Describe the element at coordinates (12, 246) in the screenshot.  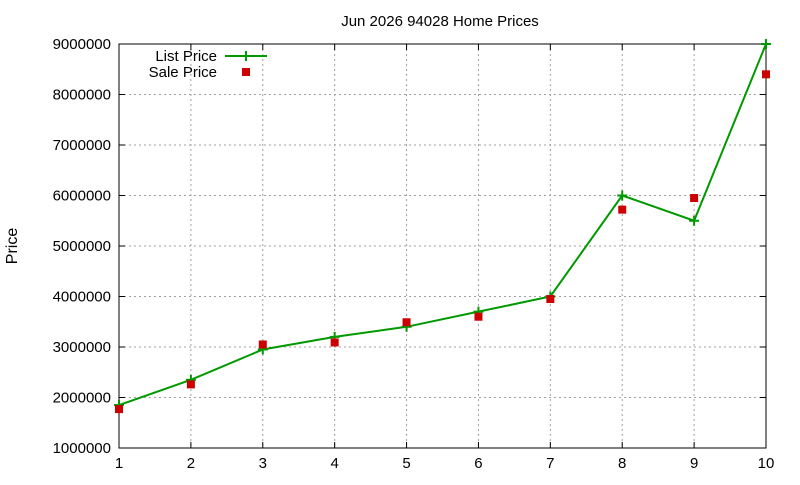
I see `y-axis-label: Price` at that location.